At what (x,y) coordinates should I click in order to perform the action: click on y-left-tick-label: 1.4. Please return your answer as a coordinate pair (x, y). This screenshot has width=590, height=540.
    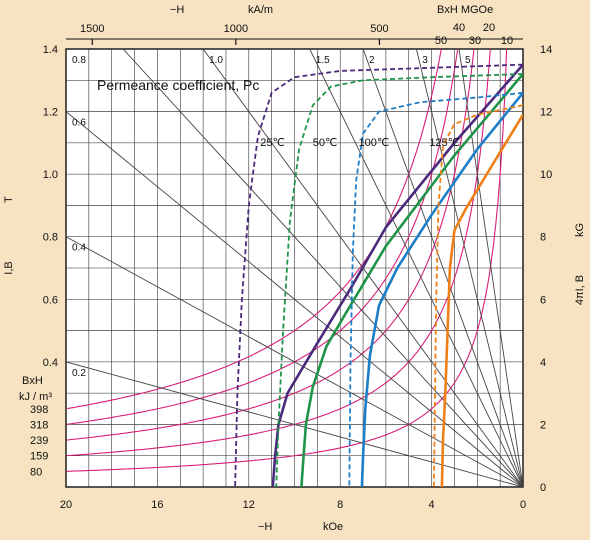
    Looking at the image, I should click on (50, 50).